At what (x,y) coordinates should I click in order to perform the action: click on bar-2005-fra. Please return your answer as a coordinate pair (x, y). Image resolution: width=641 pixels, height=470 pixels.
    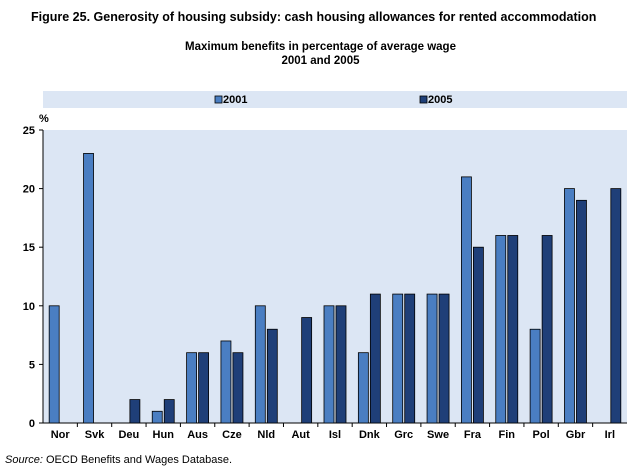
    Looking at the image, I should click on (478, 335).